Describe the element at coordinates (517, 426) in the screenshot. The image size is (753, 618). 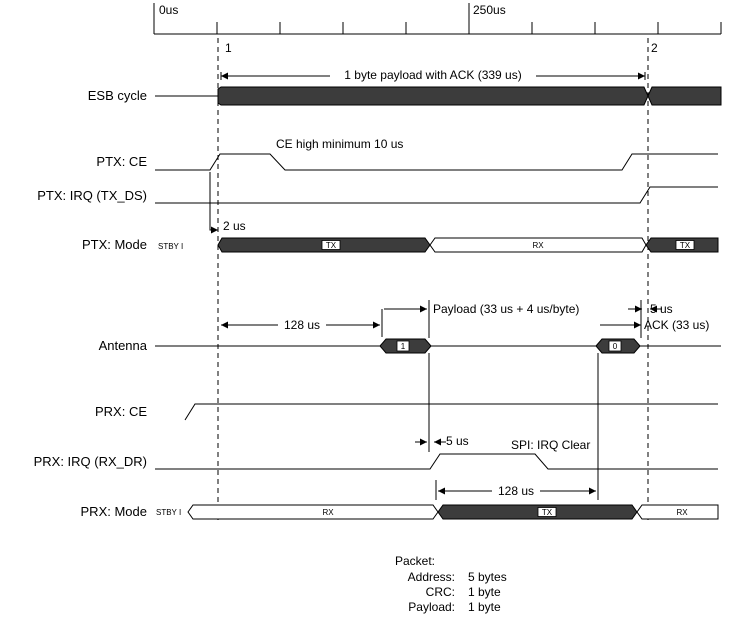
I see `prx-128us-annotation: 128 us` at that location.